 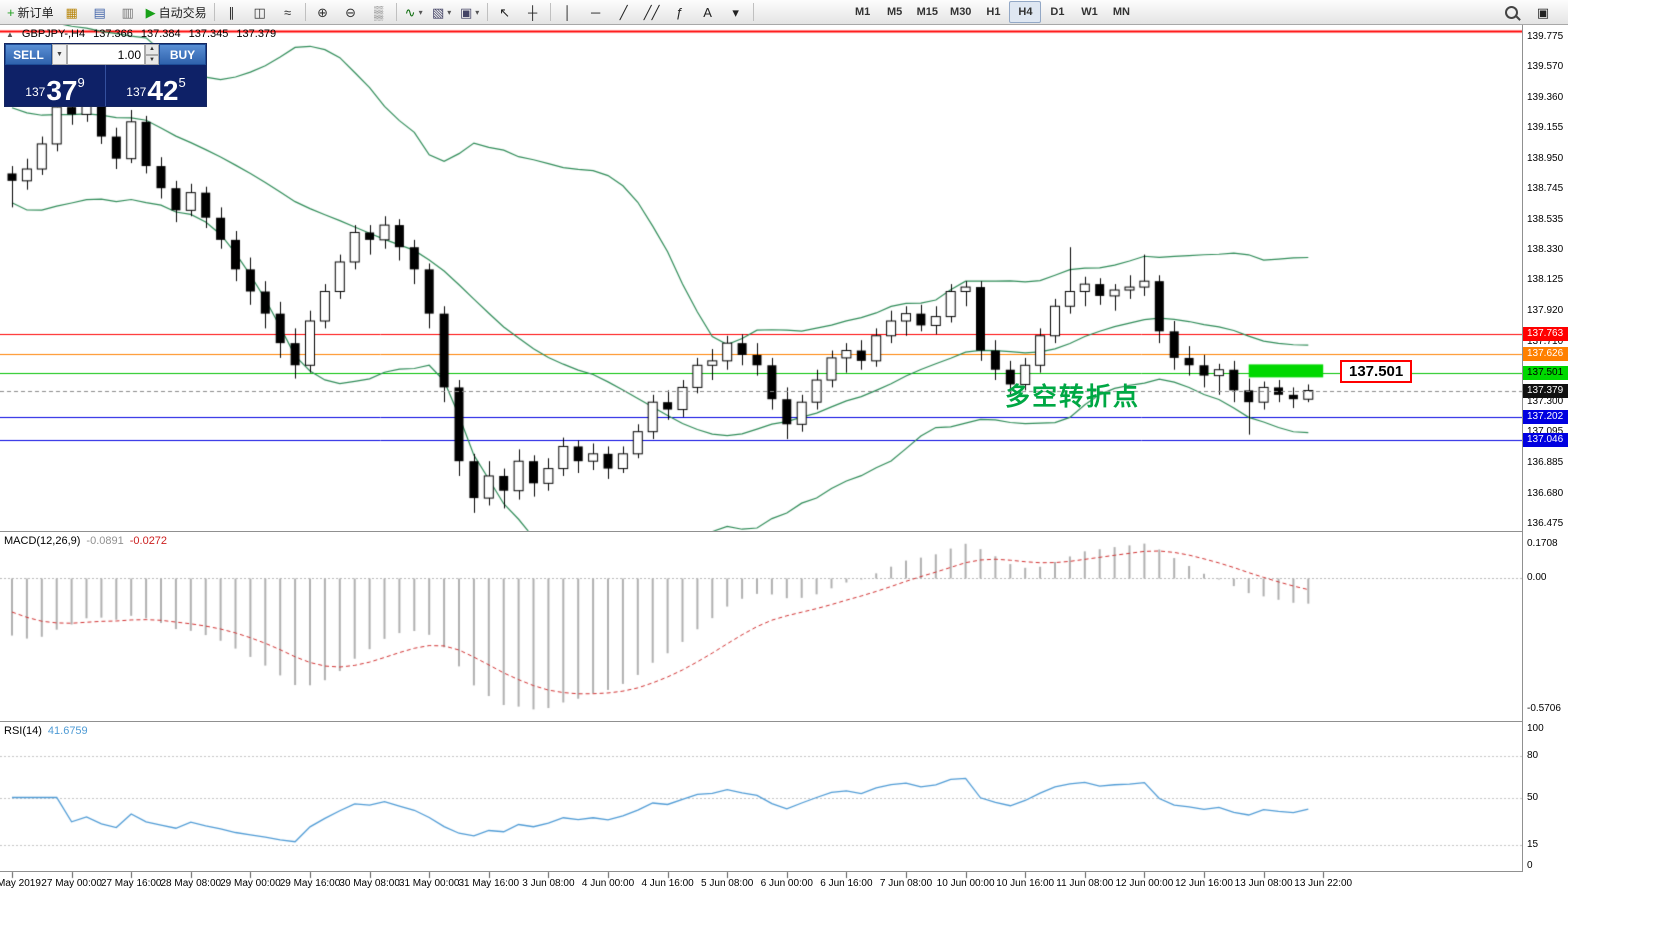 I want to click on indicators-button: ∿ ▾, so click(x=414, y=12).